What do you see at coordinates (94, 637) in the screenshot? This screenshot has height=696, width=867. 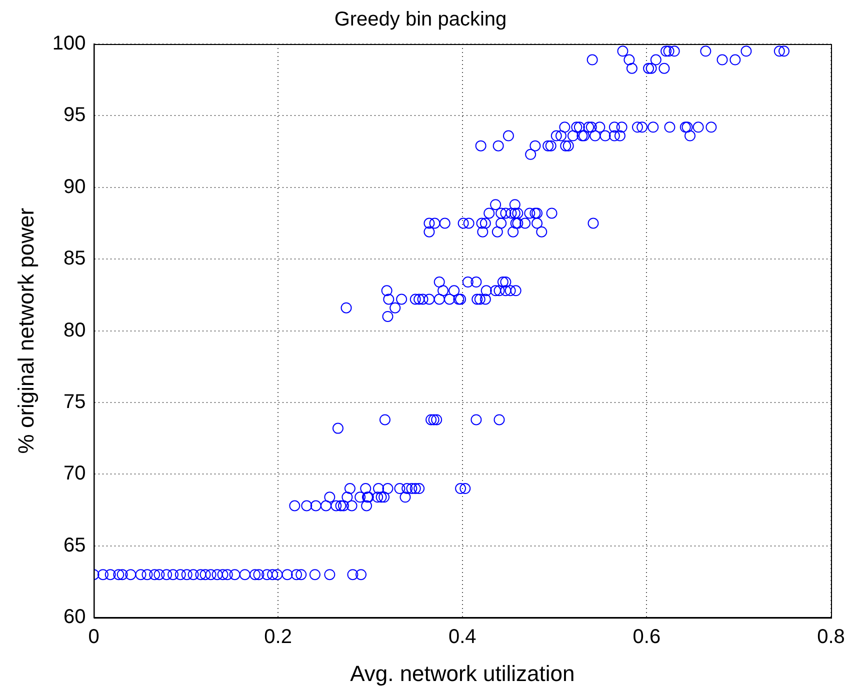 I see `x-tick-label: 0` at bounding box center [94, 637].